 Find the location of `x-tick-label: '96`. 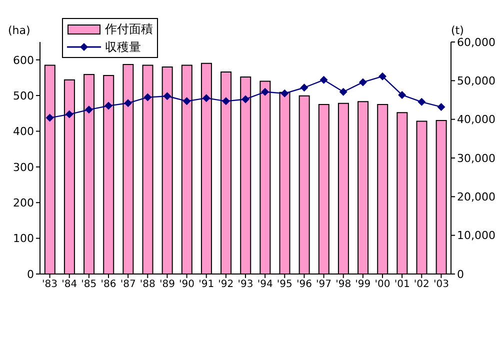

x-tick-label: '96 is located at coordinates (304, 284).